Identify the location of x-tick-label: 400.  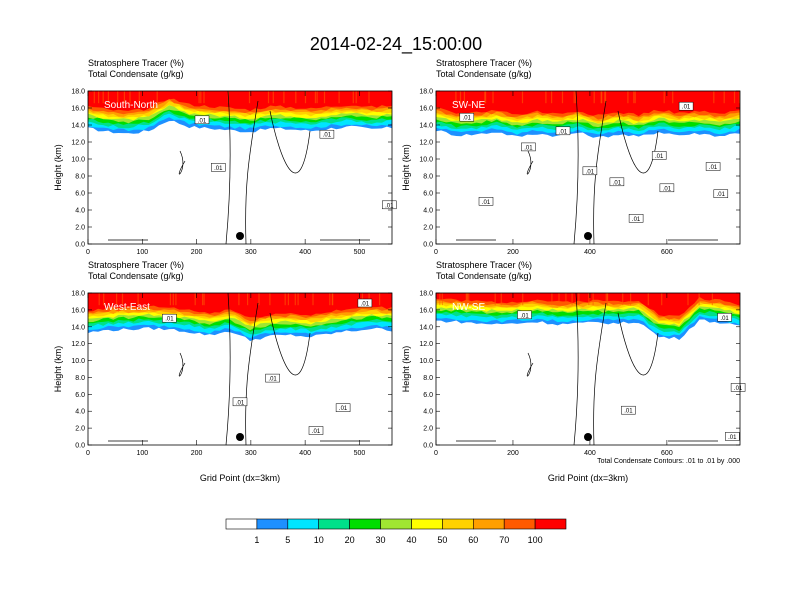
(590, 453).